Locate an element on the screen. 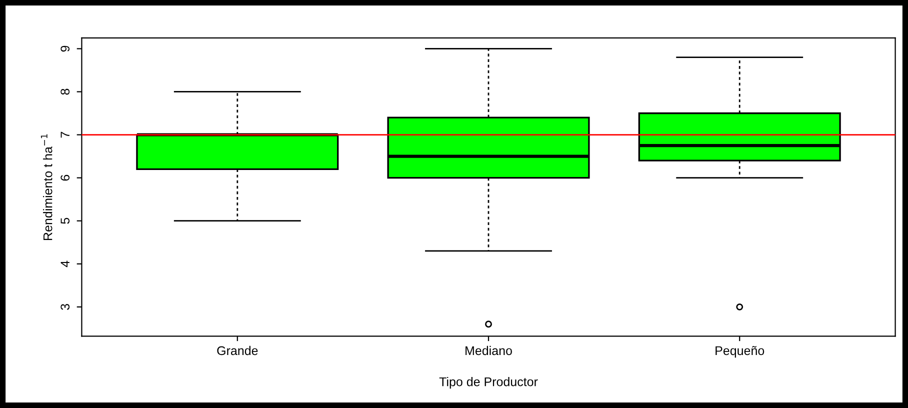 Image resolution: width=908 pixels, height=408 pixels. y-tick-label: 7 is located at coordinates (65, 135).